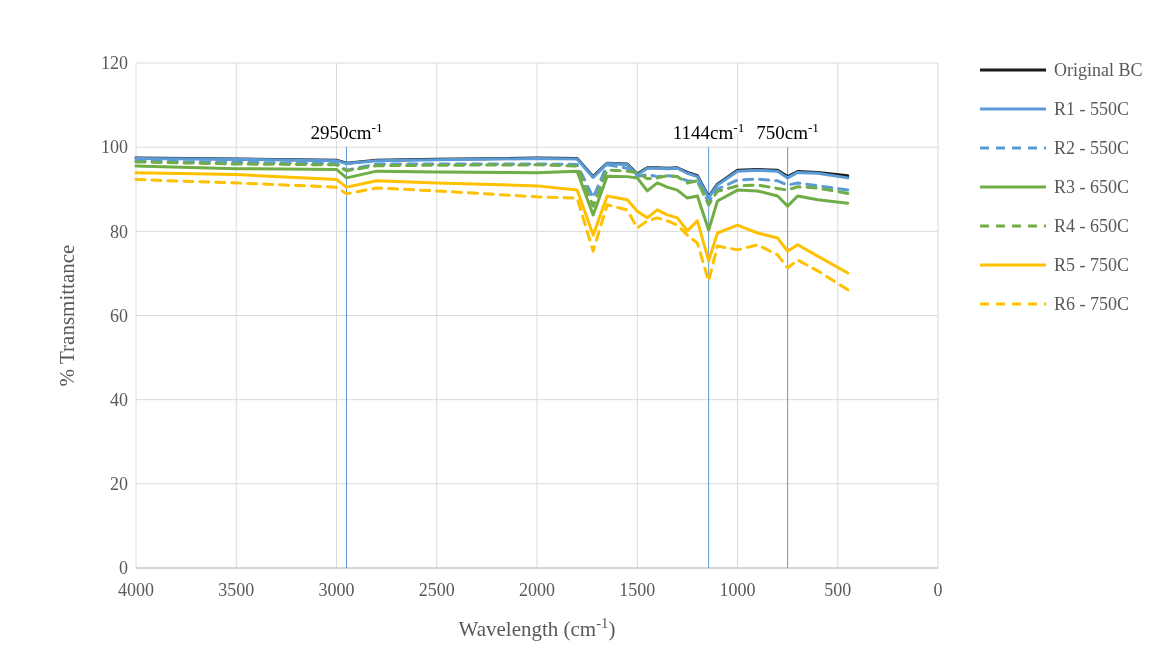 The height and width of the screenshot is (660, 1169). Describe the element at coordinates (637, 590) in the screenshot. I see `x-tick-label: 1500` at that location.